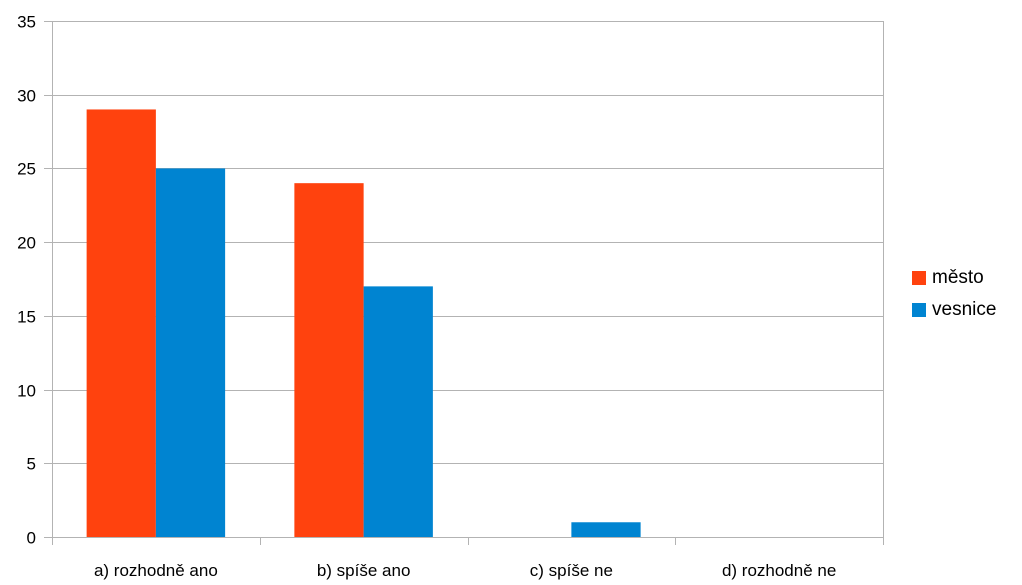 The height and width of the screenshot is (585, 1022). What do you see at coordinates (919, 310) in the screenshot?
I see `legend-swatch-vesnice` at bounding box center [919, 310].